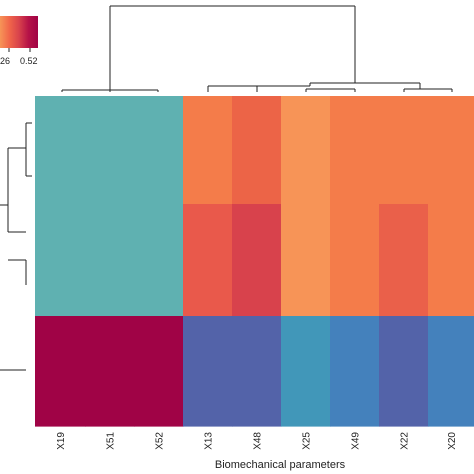 Image resolution: width=474 pixels, height=474 pixels. I want to click on column-label: X25, so click(307, 441).